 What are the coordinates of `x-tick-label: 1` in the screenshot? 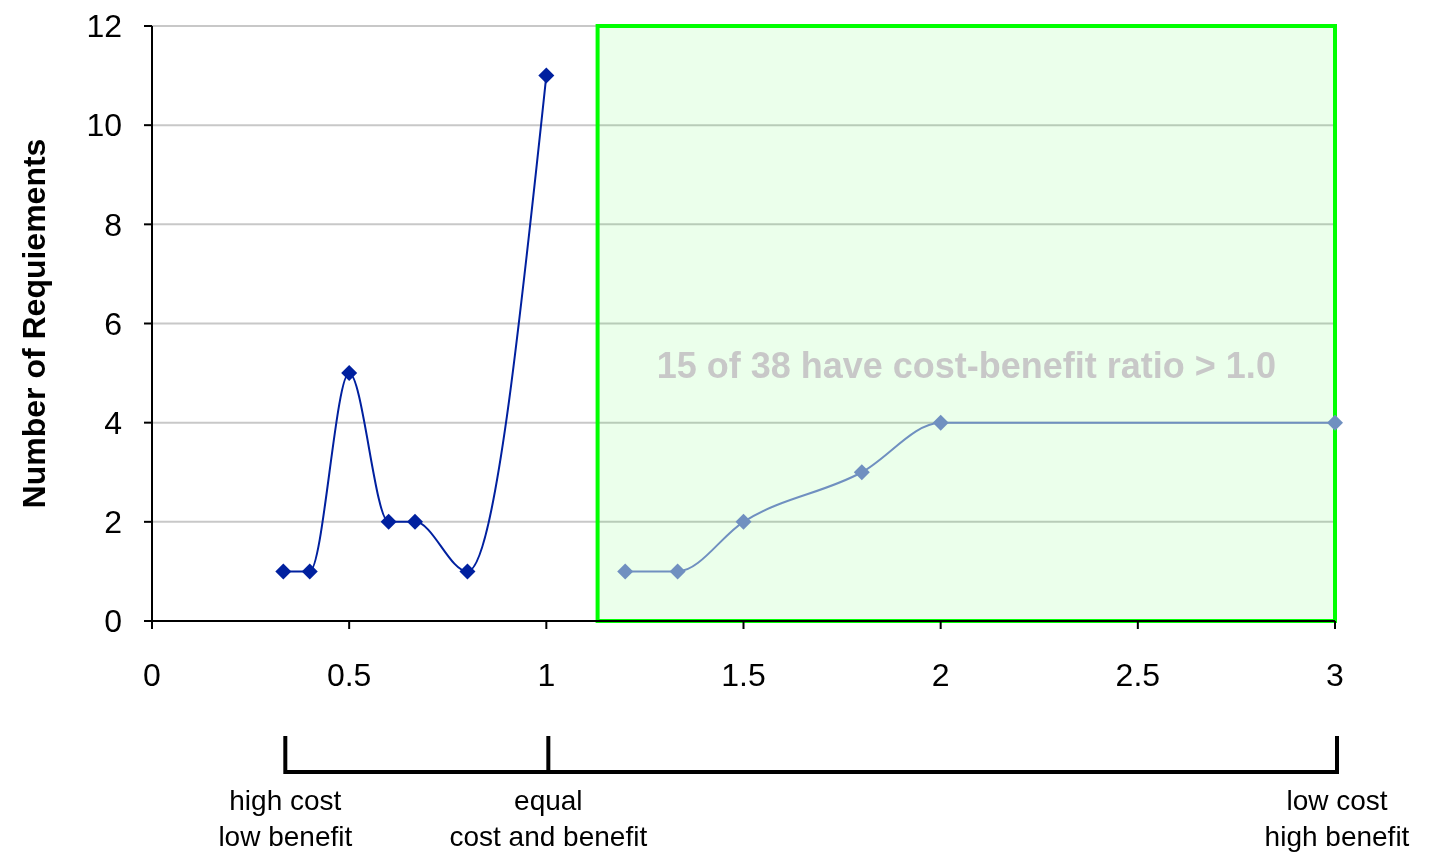 It's located at (546, 675).